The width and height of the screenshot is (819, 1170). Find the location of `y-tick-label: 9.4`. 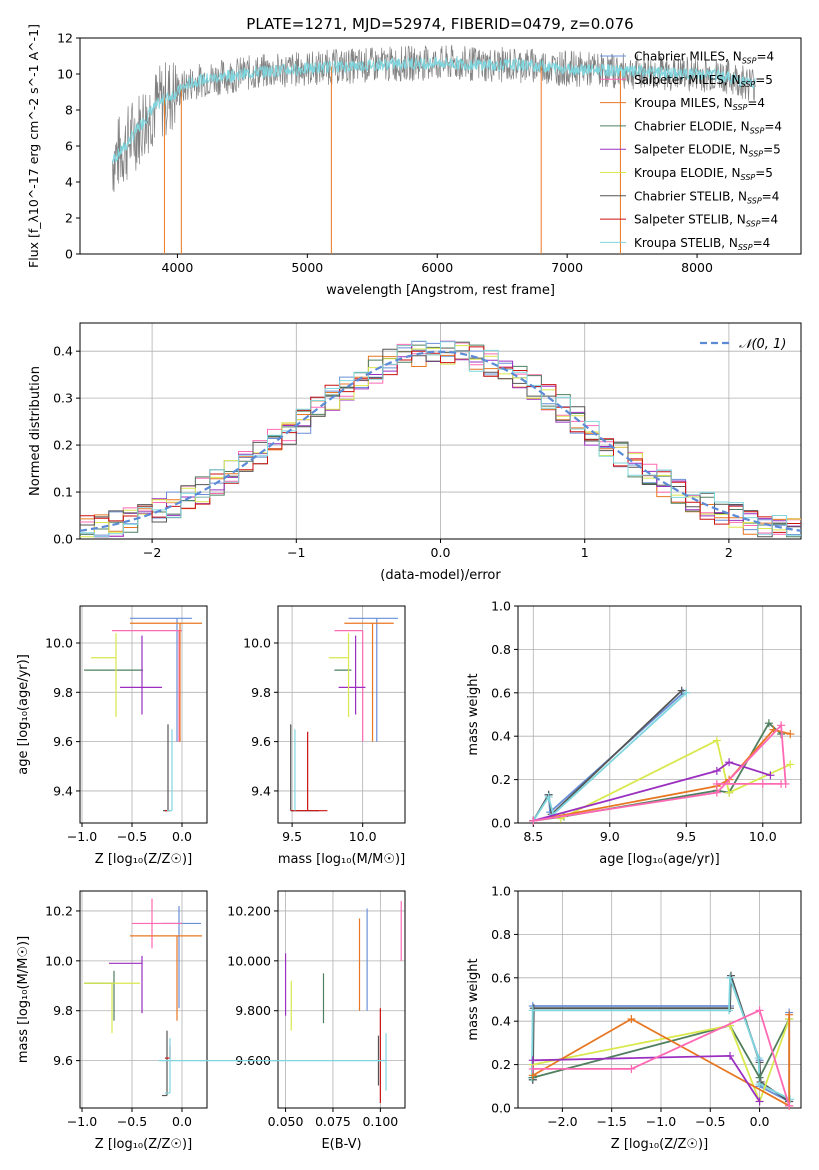

y-tick-label: 9.4 is located at coordinates (63, 790).